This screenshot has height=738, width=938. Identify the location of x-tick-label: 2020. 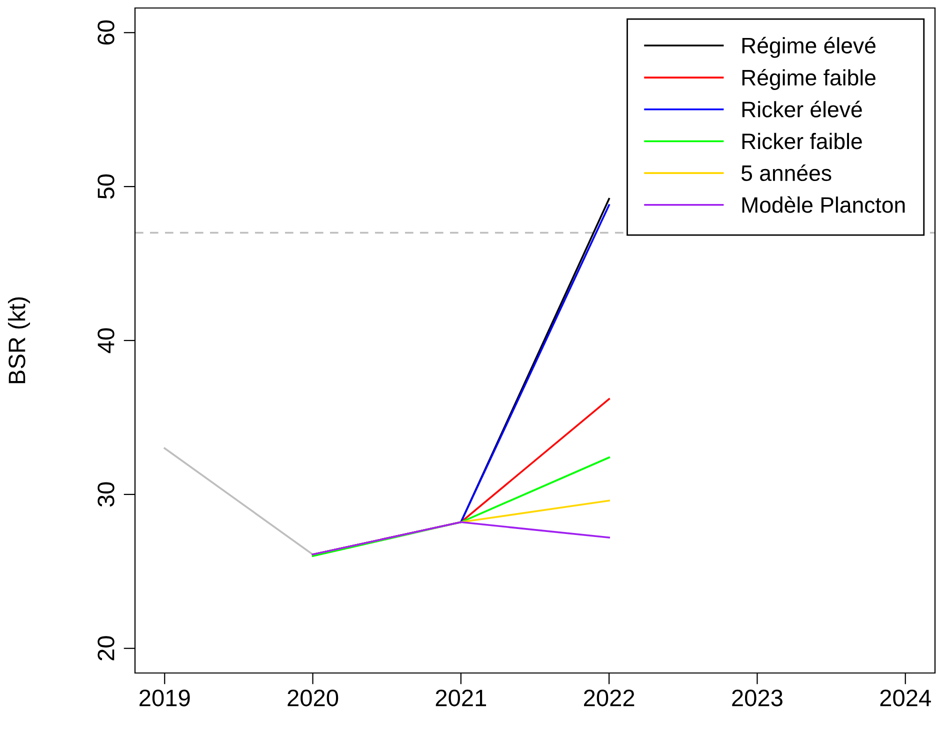
(313, 698).